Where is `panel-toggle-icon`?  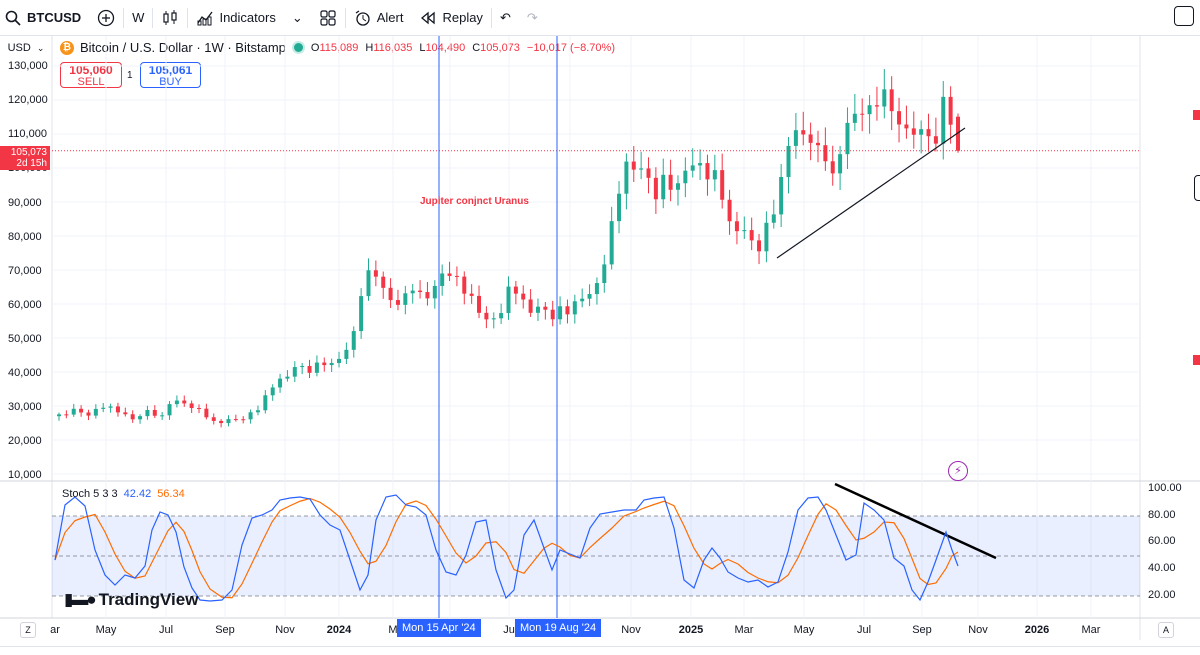
panel-toggle-icon is located at coordinates (1197, 188).